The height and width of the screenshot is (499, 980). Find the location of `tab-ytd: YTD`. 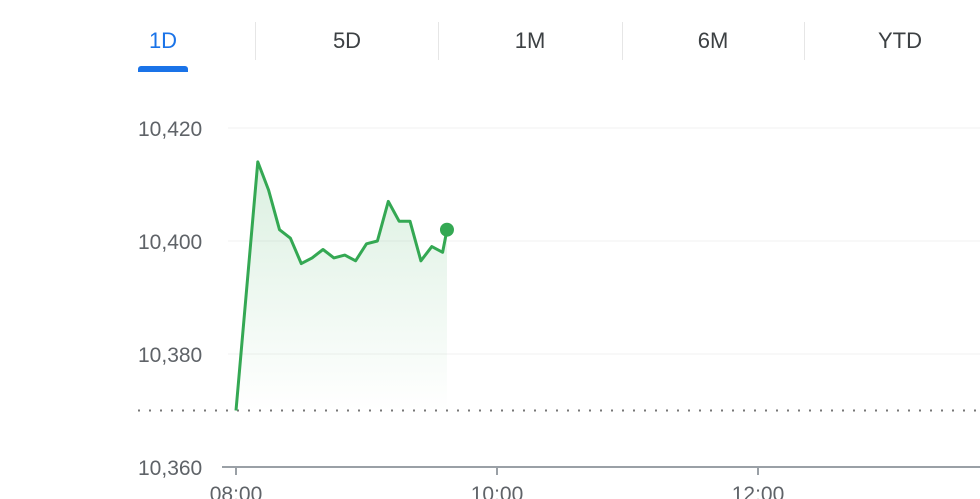

tab-ytd: YTD is located at coordinates (900, 40).